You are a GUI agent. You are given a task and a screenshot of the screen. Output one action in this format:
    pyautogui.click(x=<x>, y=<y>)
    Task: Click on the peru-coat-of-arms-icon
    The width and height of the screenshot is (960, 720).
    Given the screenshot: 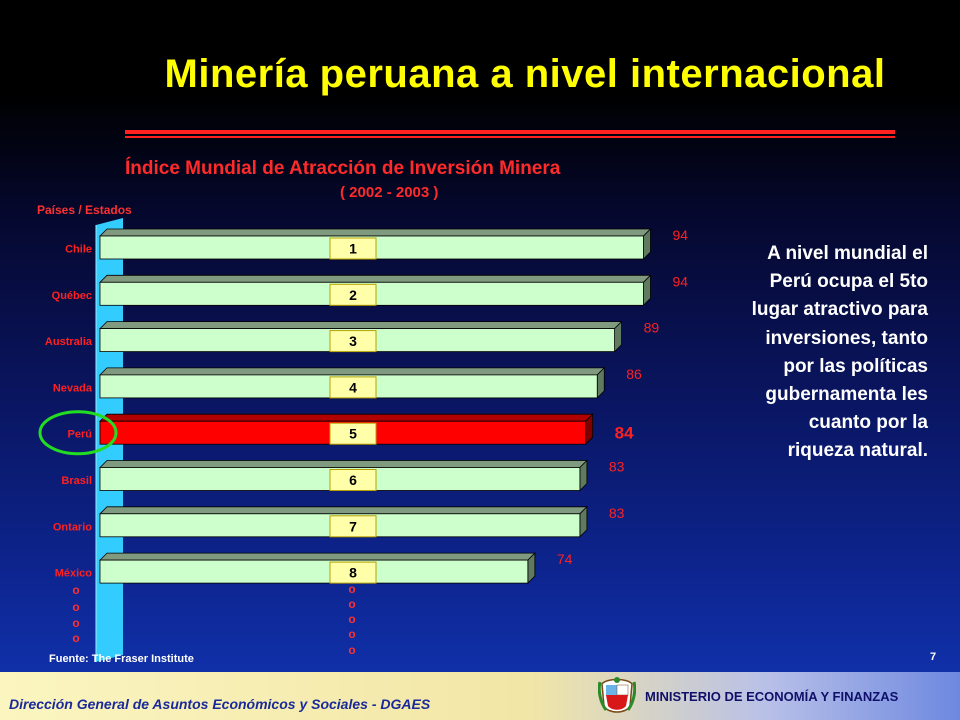 What is the action you would take?
    pyautogui.click(x=617, y=695)
    